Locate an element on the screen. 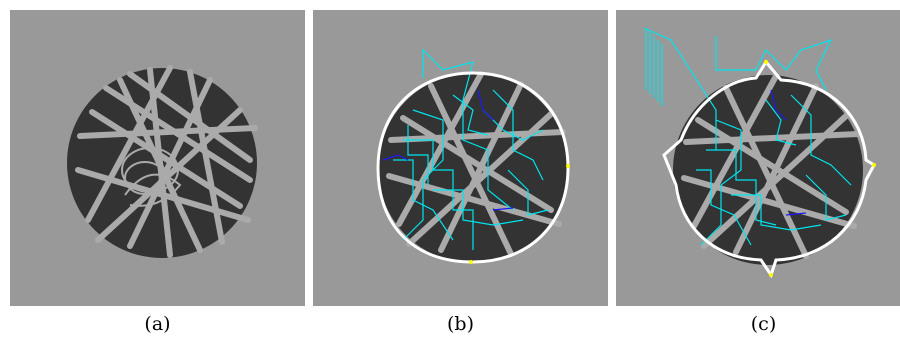 Image resolution: width=900 pixels, height=342 pixels. caption-b: (b) is located at coordinates (460, 324).